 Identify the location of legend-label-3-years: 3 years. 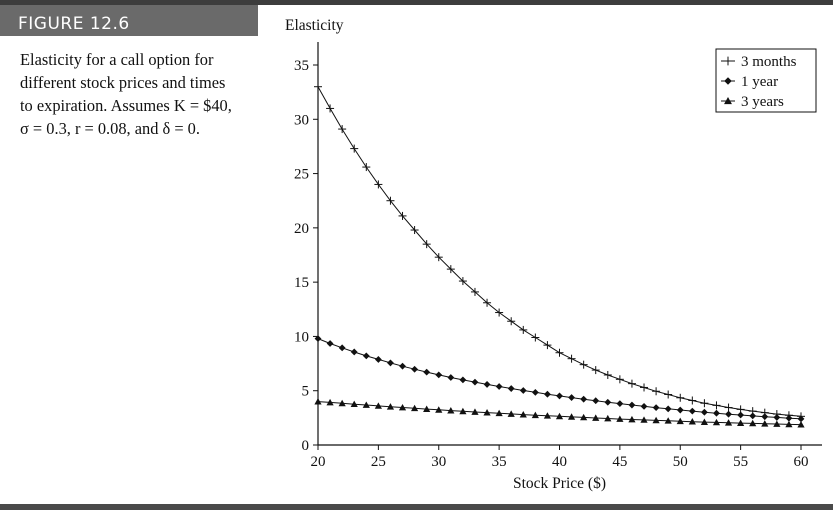
(762, 102).